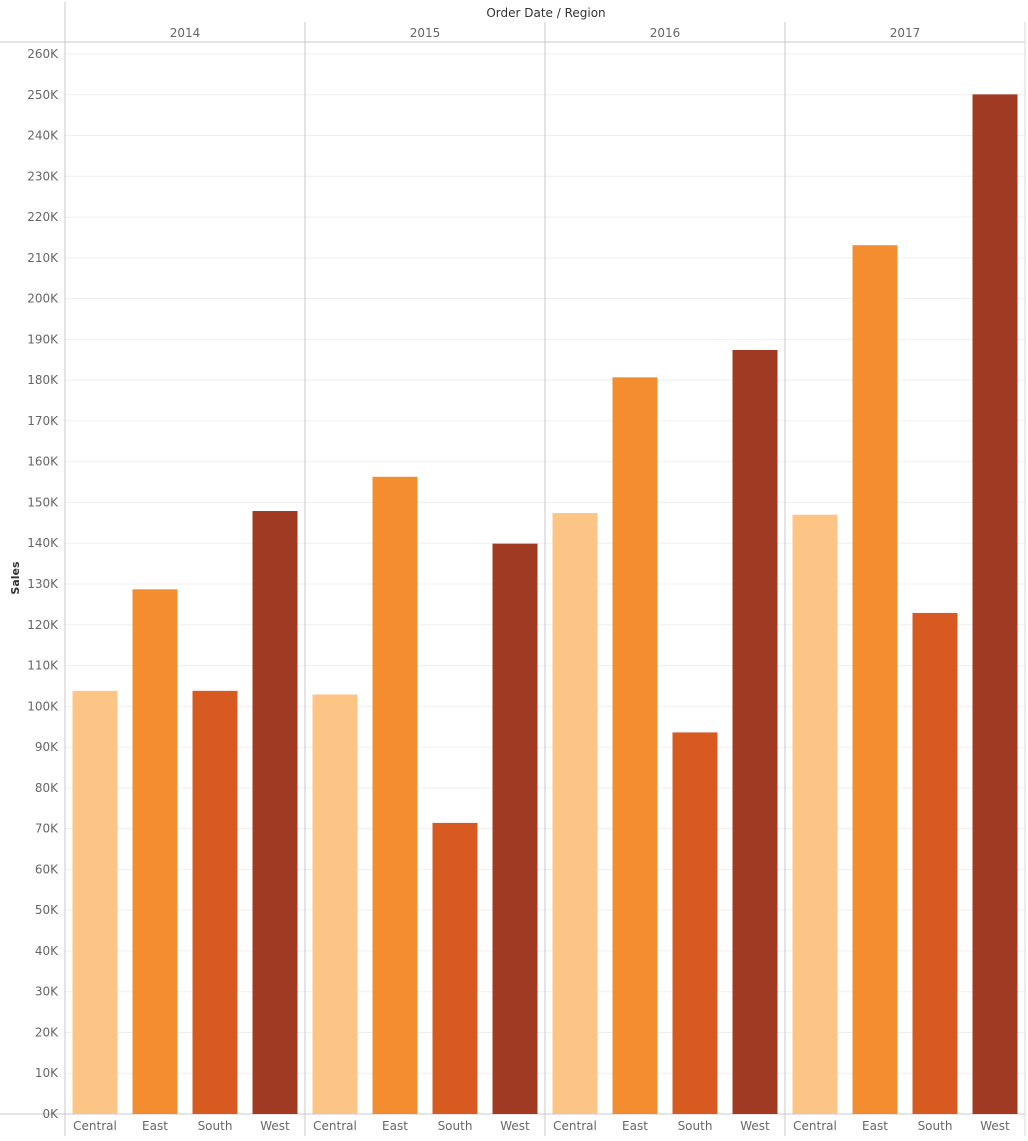 The height and width of the screenshot is (1141, 1028). What do you see at coordinates (47, 1032) in the screenshot?
I see `y-tick-label: 20K` at bounding box center [47, 1032].